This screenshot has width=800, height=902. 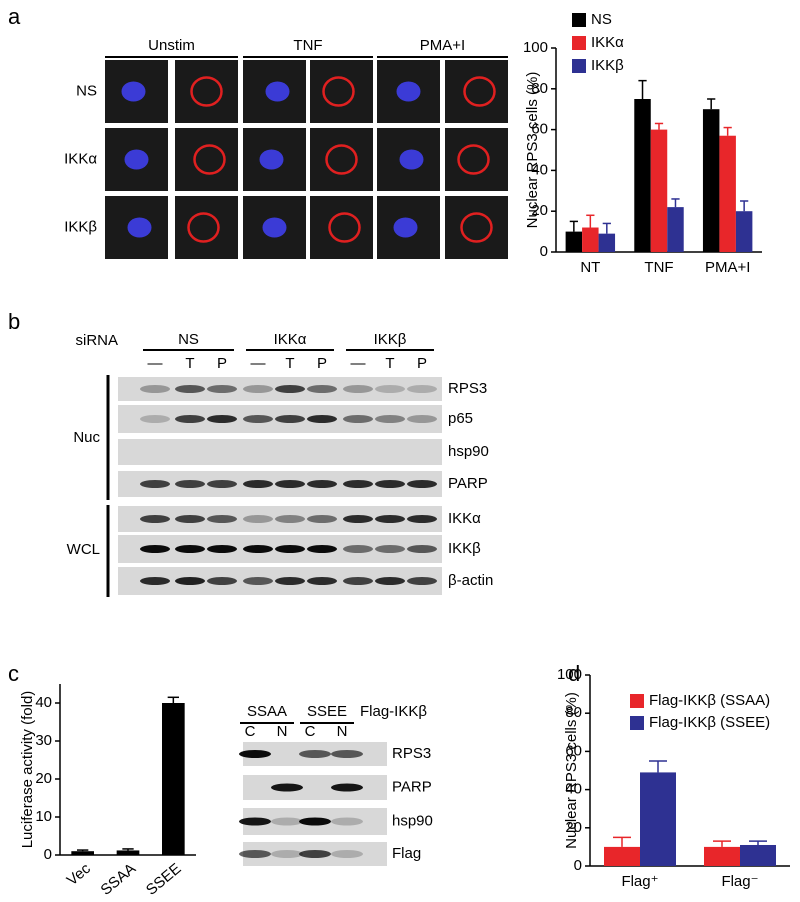 I want to click on x-tick-label: TNF, so click(x=658, y=267).